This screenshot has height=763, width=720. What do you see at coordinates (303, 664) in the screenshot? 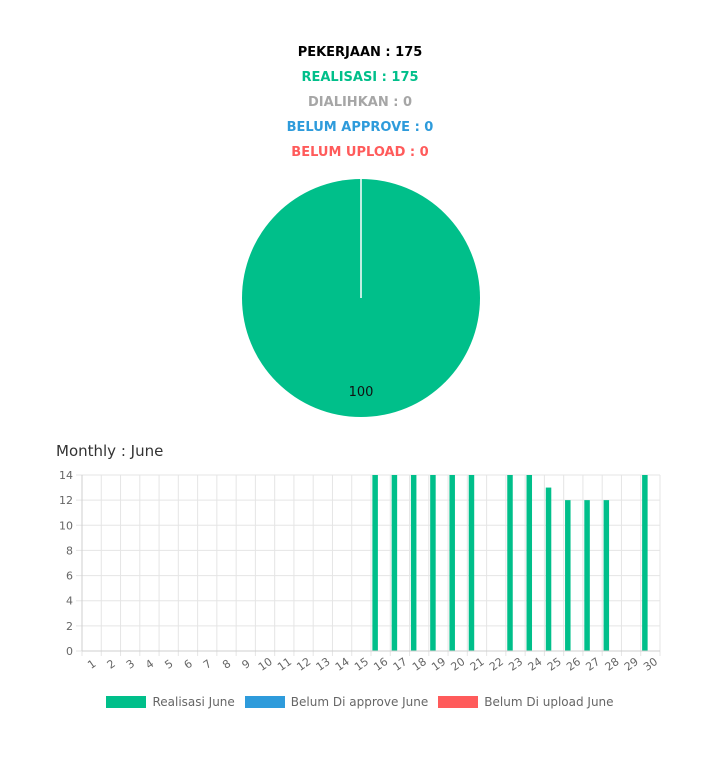
I see `x-tick-label: 12` at bounding box center [303, 664].